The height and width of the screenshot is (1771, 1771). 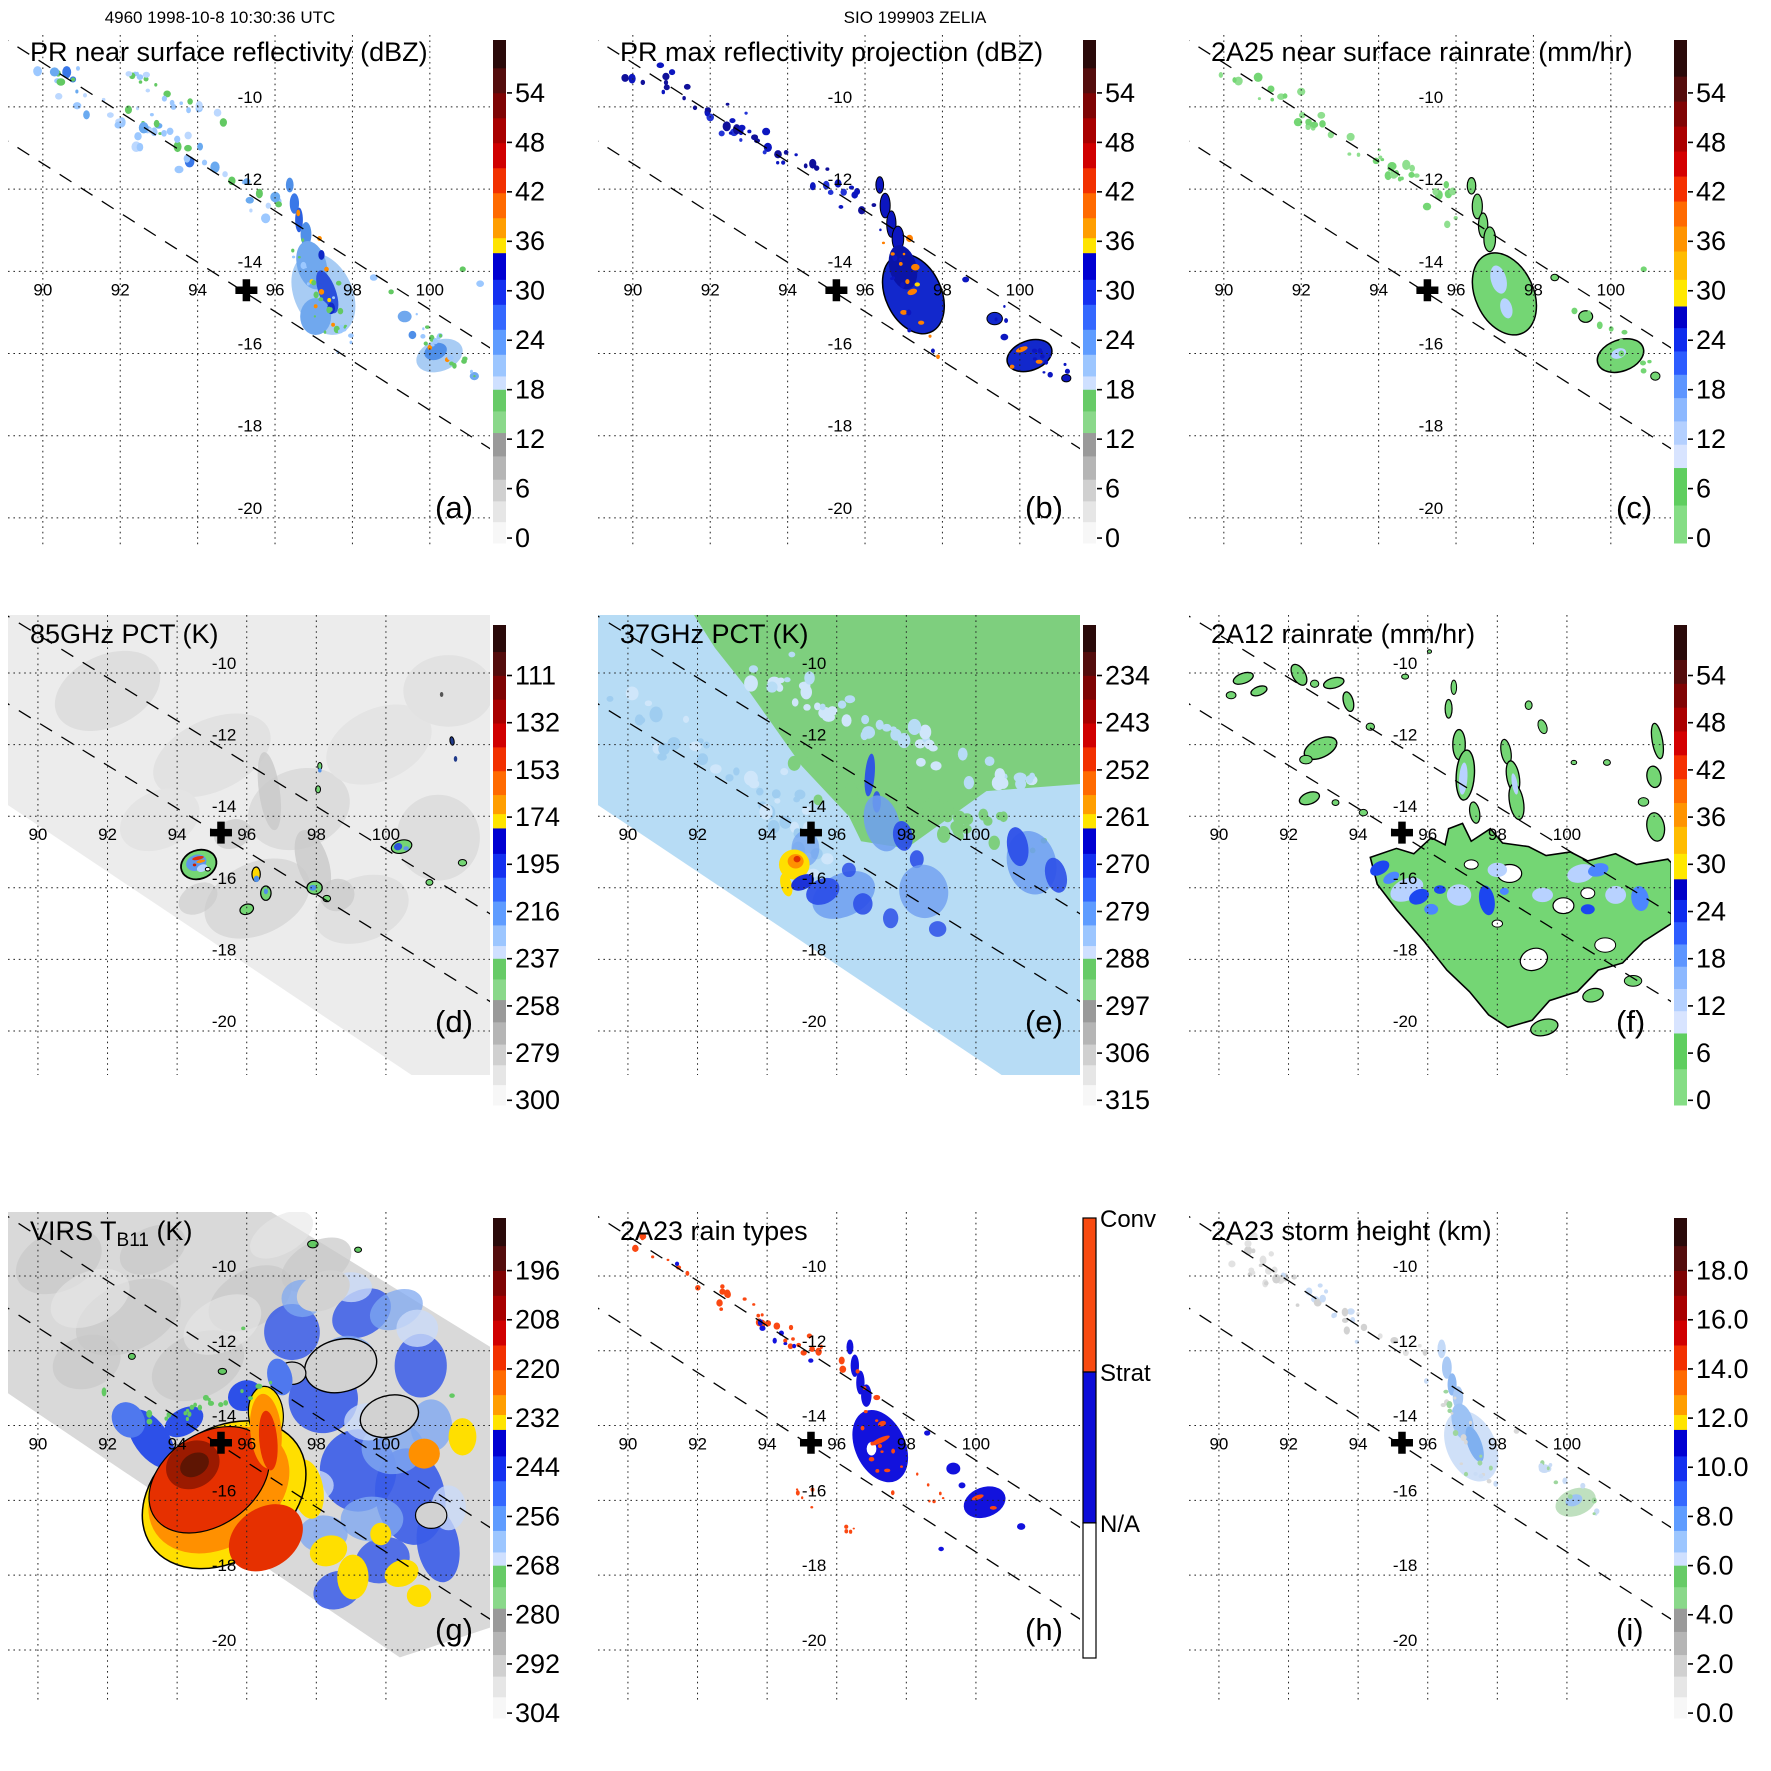 I want to click on graticule, so click(x=839, y=845).